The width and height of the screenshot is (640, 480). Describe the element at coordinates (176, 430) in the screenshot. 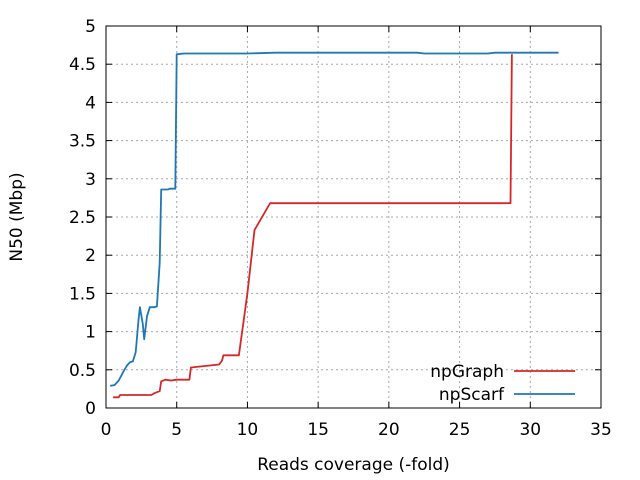

I see `x-tick-label: 5` at that location.